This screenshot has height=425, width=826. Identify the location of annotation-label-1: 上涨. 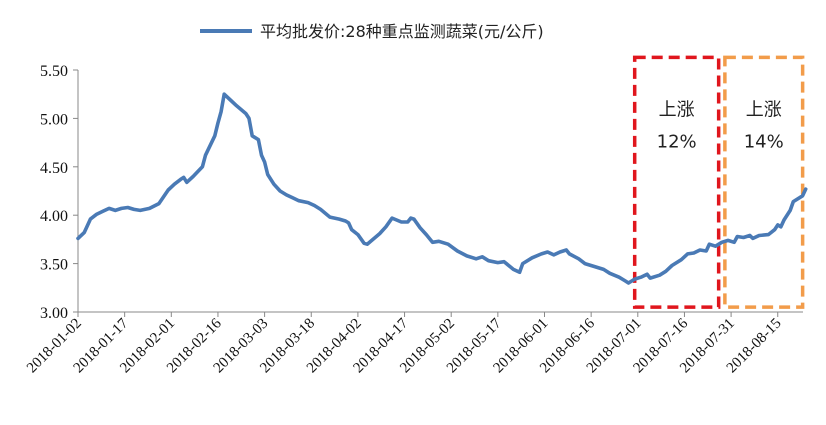
(677, 109).